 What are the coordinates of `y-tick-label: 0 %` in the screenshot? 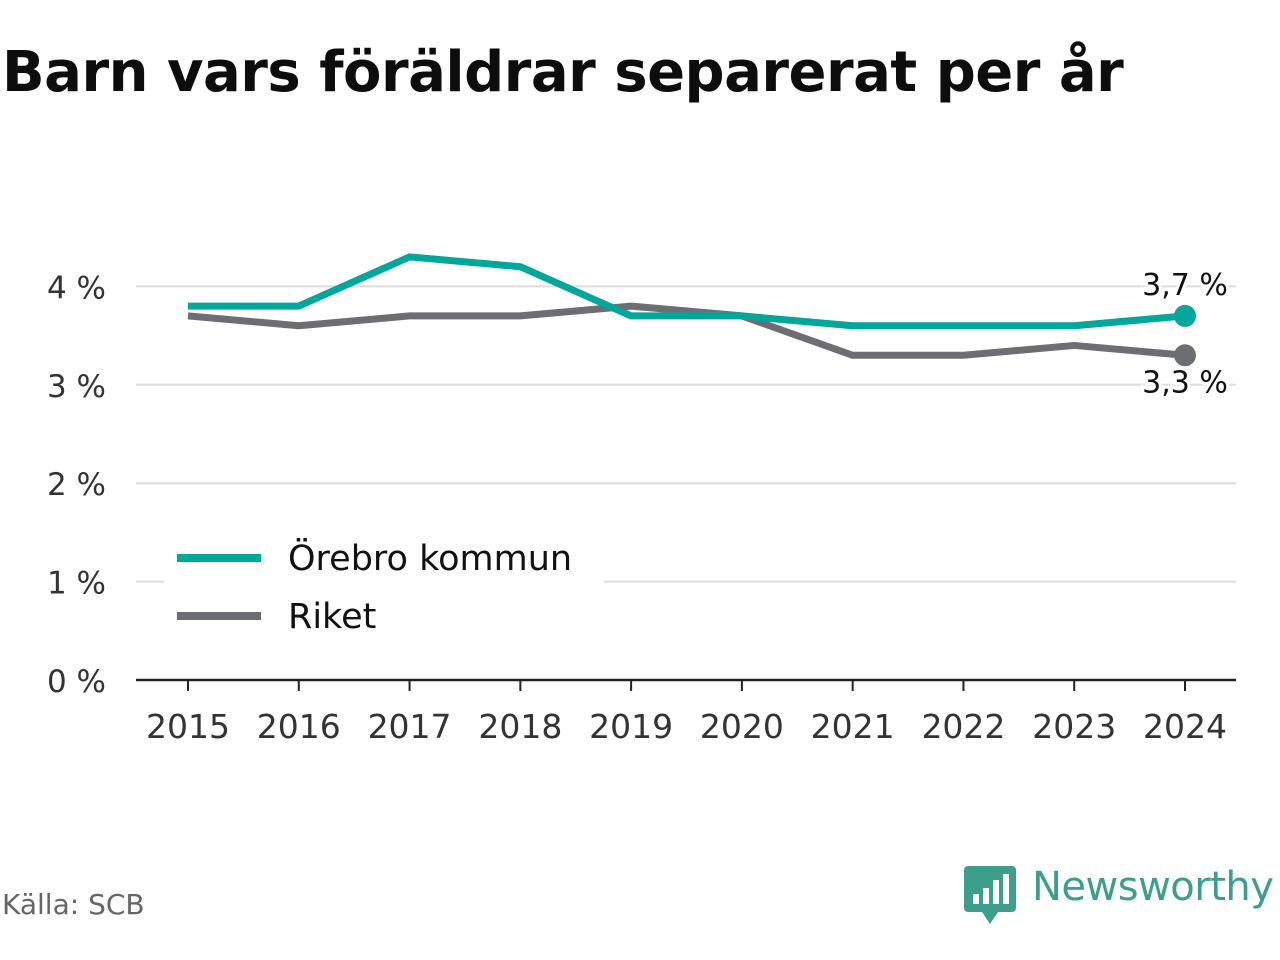 It's located at (76, 682).